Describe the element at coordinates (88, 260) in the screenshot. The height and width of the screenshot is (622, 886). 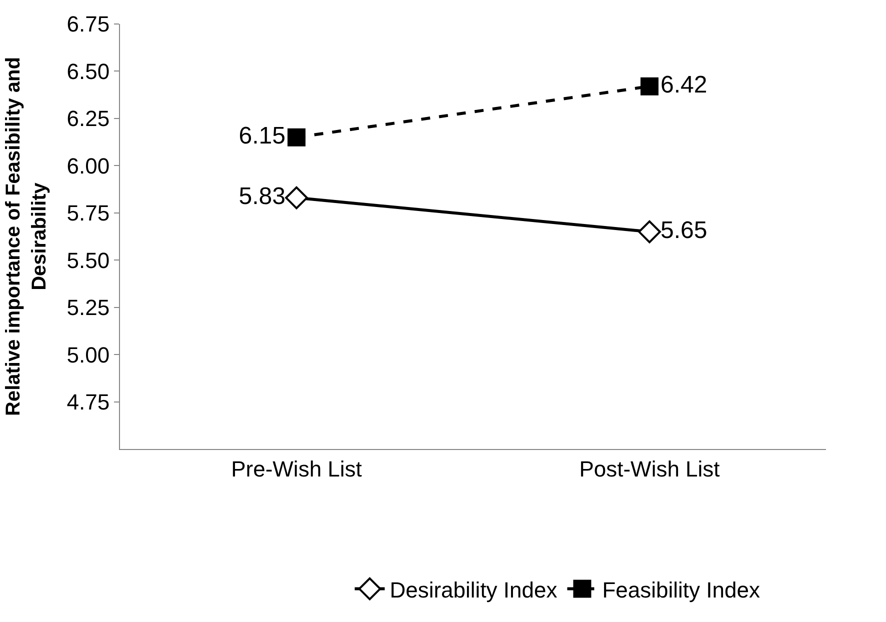
I see `y-tick-label: 5.50` at that location.